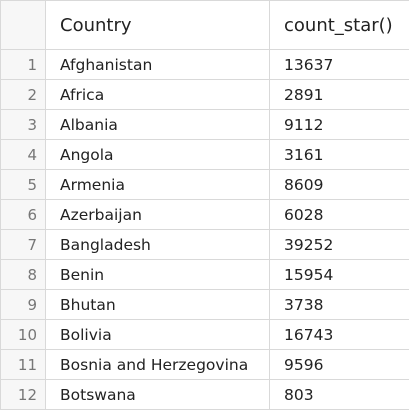  Describe the element at coordinates (339, 305) in the screenshot. I see `count-cell: 3738` at that location.